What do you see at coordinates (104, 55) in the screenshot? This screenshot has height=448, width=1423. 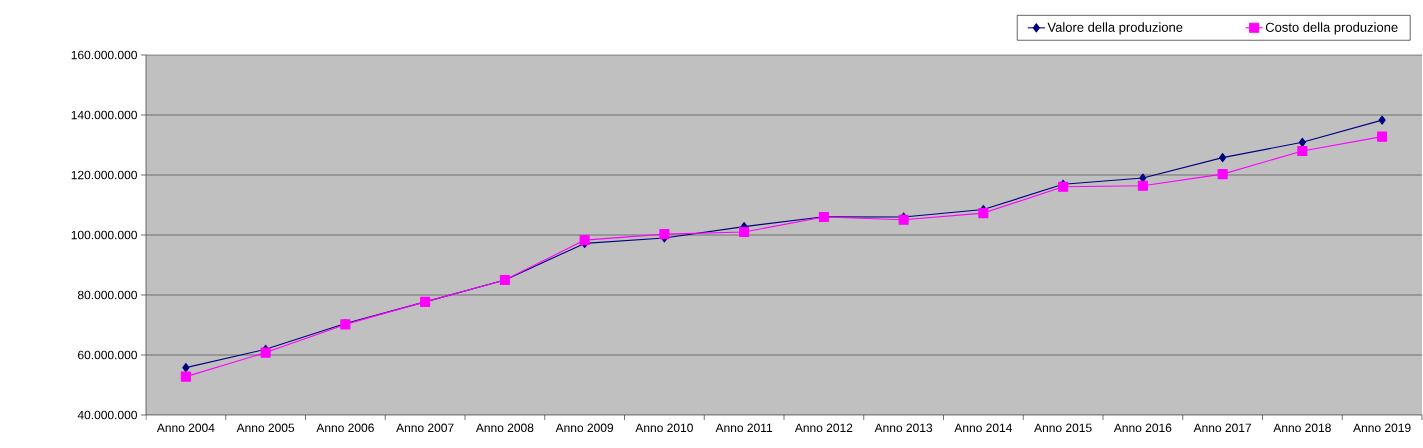 I see `y-tick-label: 160.000.000` at bounding box center [104, 55].